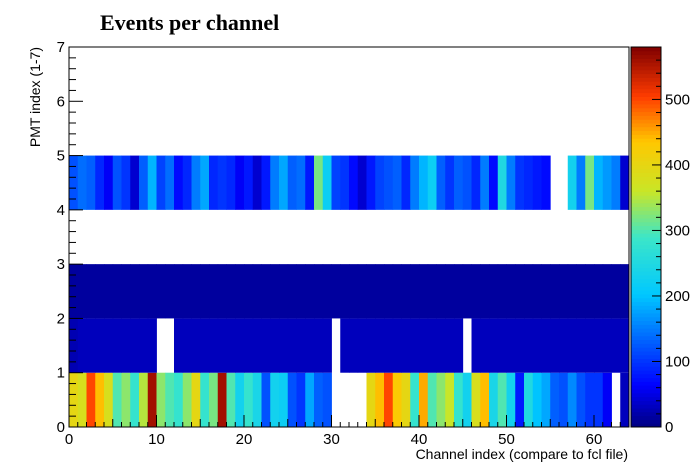  What do you see at coordinates (35, 97) in the screenshot?
I see `y-axis-label: PMT index (1-7)` at bounding box center [35, 97].